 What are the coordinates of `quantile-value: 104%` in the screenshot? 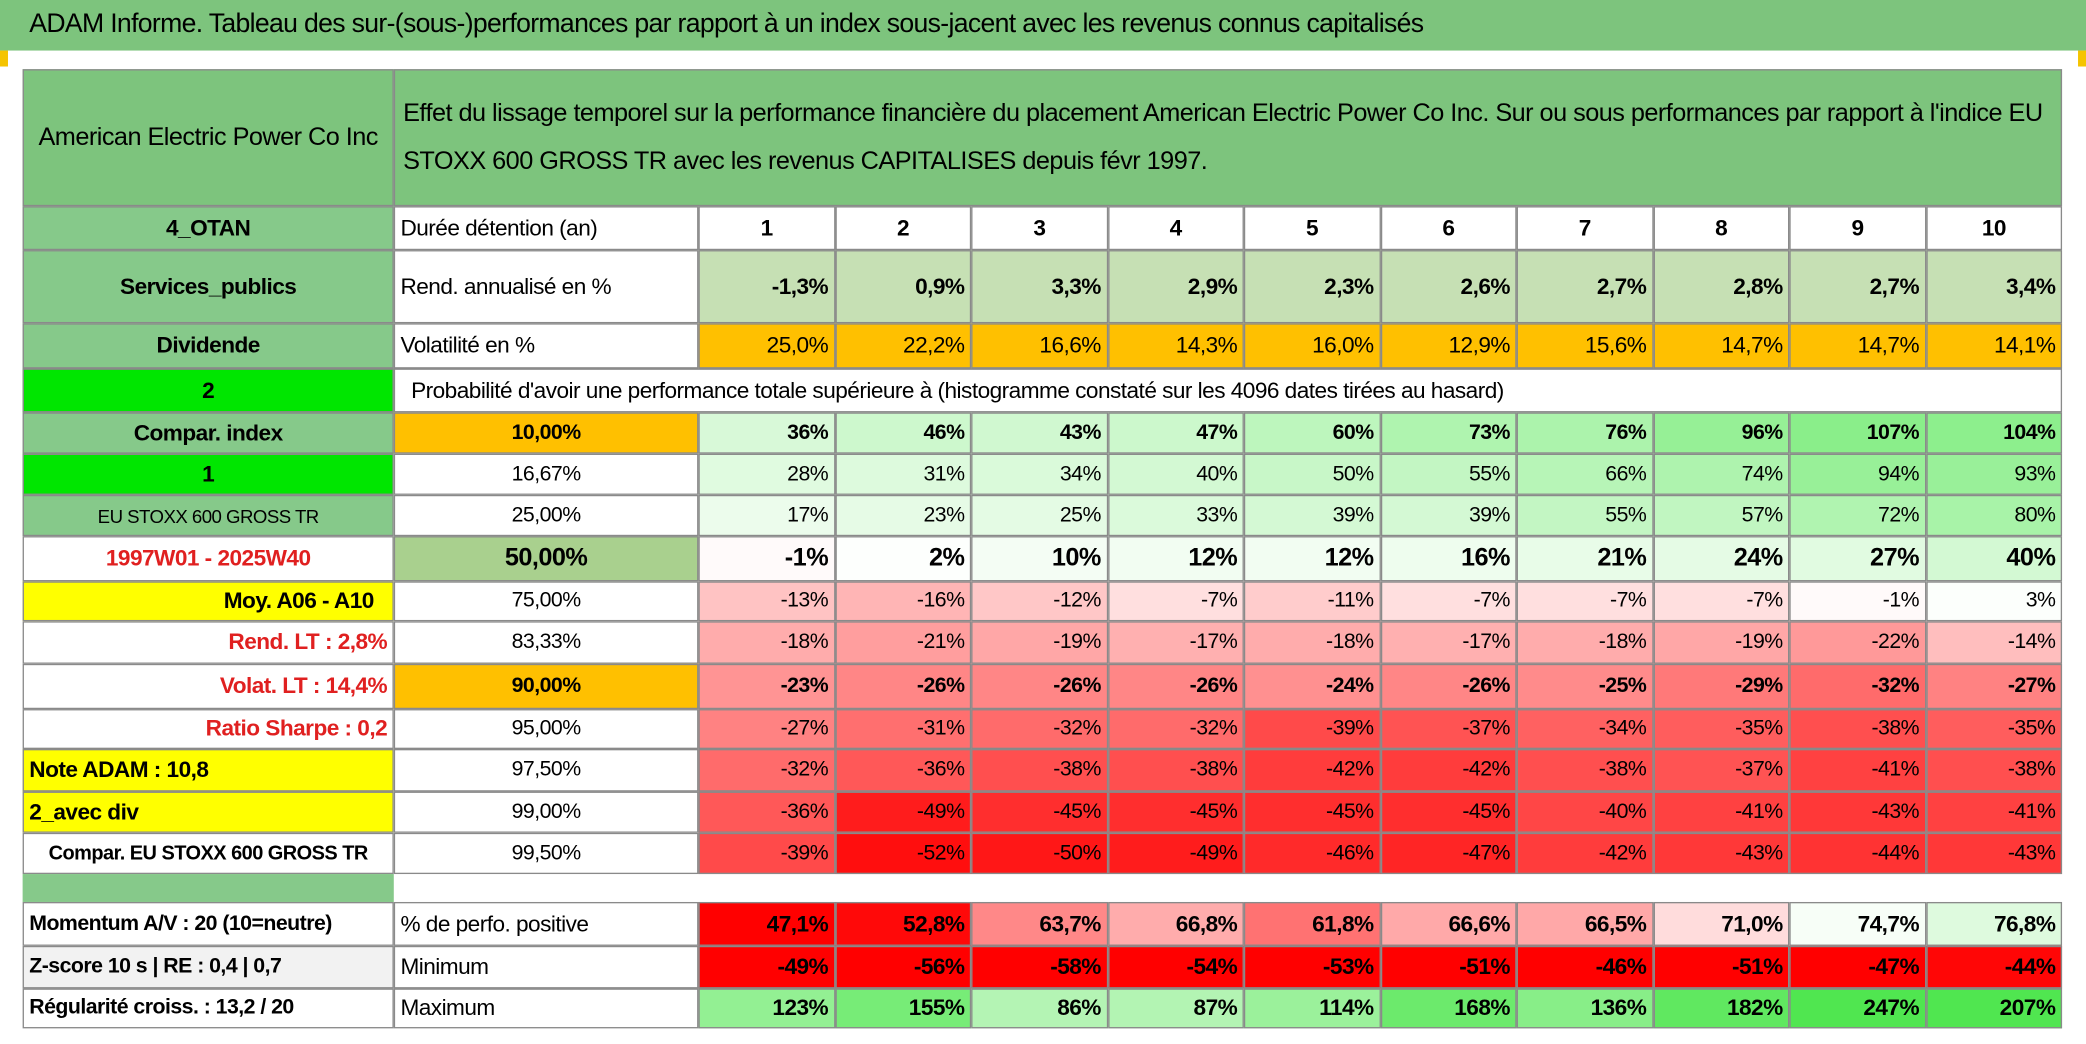 It's located at (1994, 433).